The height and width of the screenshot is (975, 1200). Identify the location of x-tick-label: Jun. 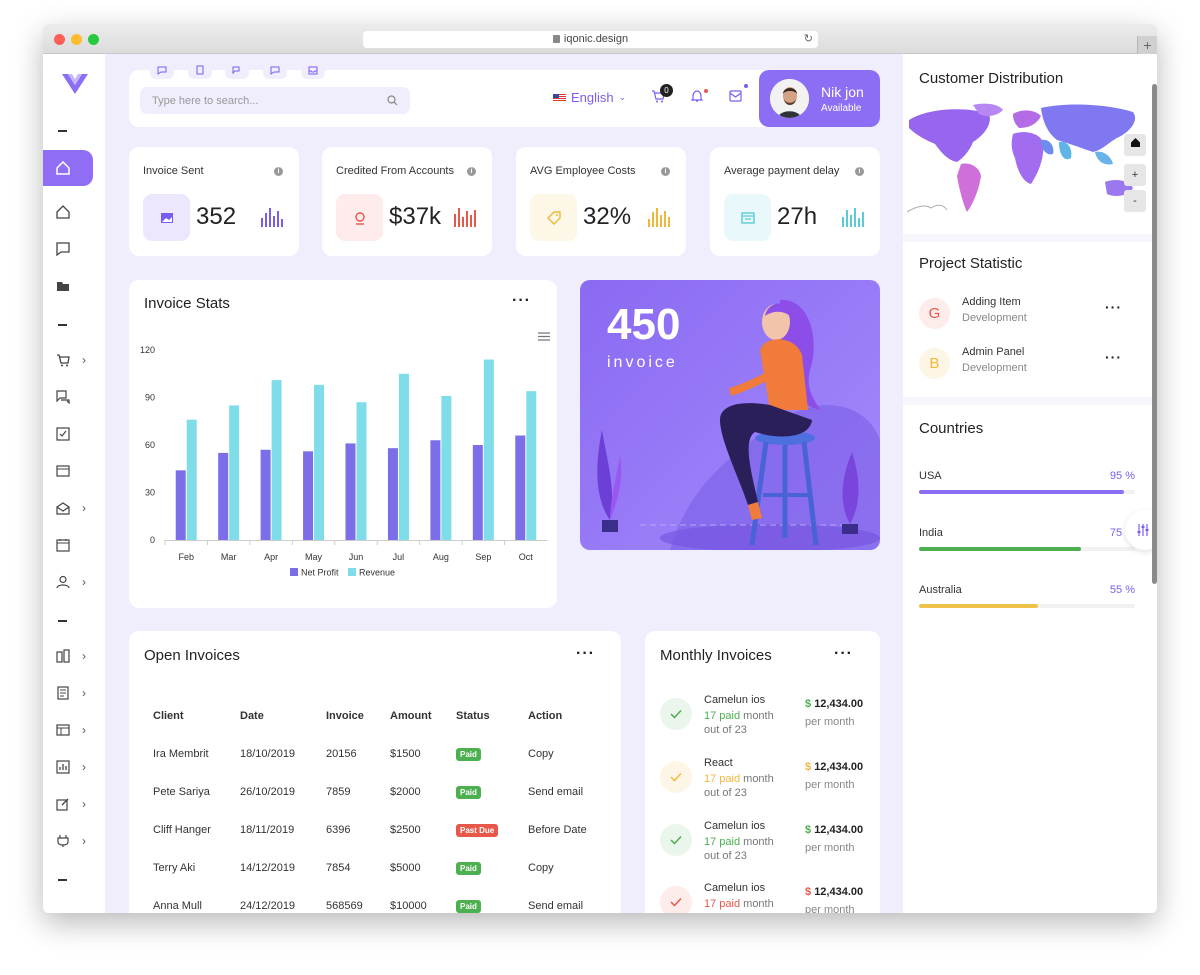
(356, 557).